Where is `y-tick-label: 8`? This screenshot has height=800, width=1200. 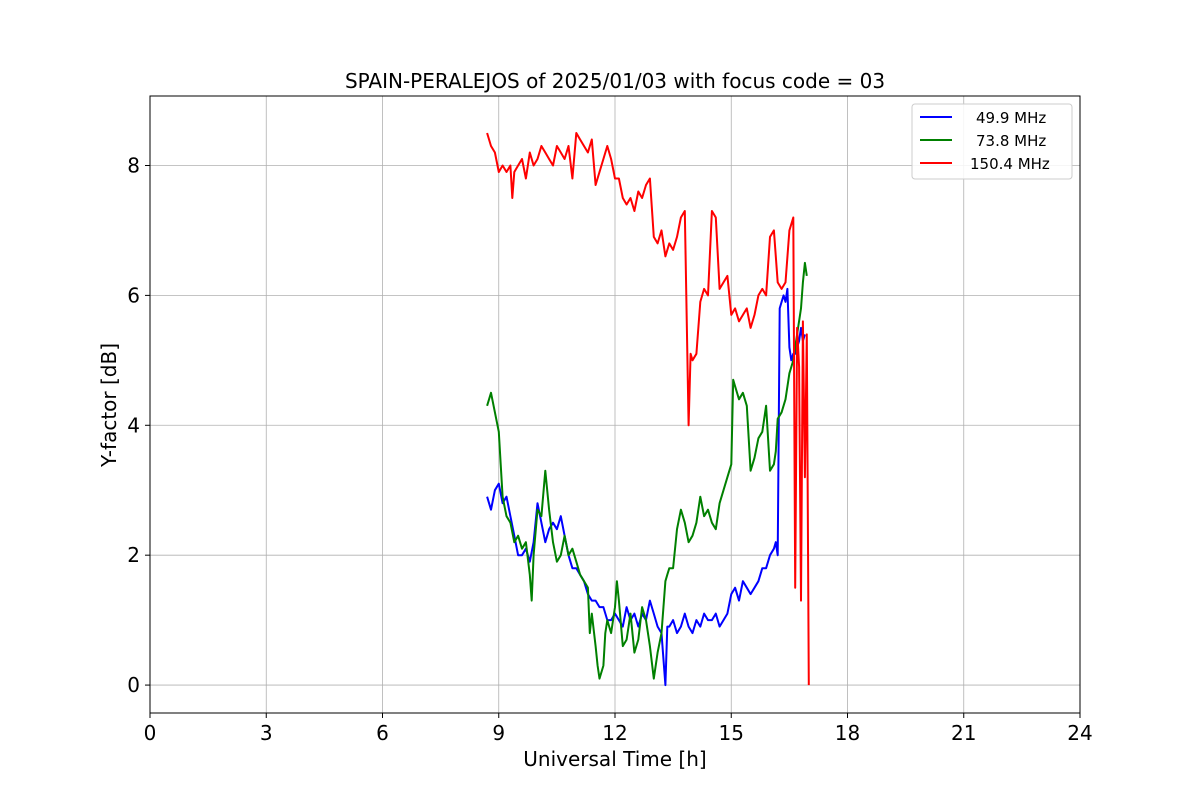
y-tick-label: 8 is located at coordinates (133, 165).